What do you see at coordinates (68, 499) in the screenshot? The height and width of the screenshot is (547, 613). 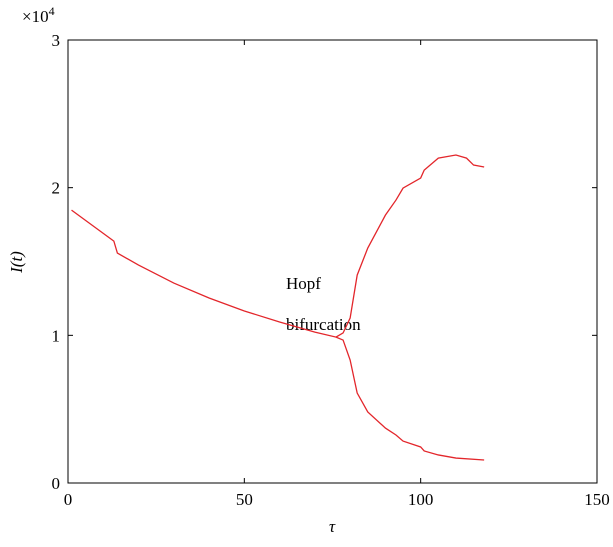 I see `x-tick-label: 0` at bounding box center [68, 499].